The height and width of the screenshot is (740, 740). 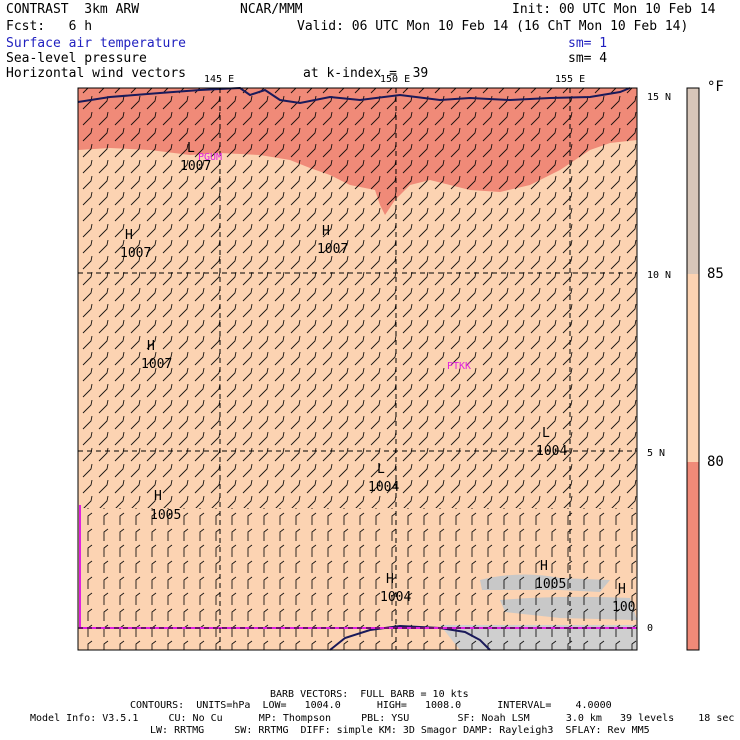 What do you see at coordinates (76, 58) in the screenshot?
I see `field-slp: Sea-level pressure` at bounding box center [76, 58].